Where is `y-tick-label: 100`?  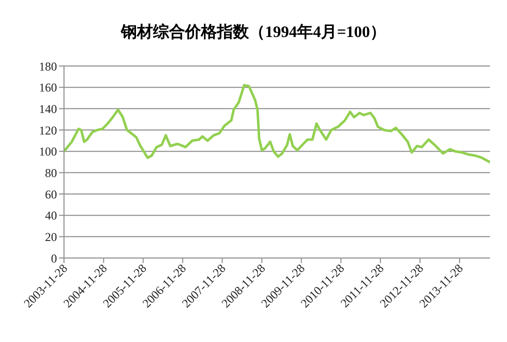
y-tick-label: 100 is located at coordinates (48, 151).